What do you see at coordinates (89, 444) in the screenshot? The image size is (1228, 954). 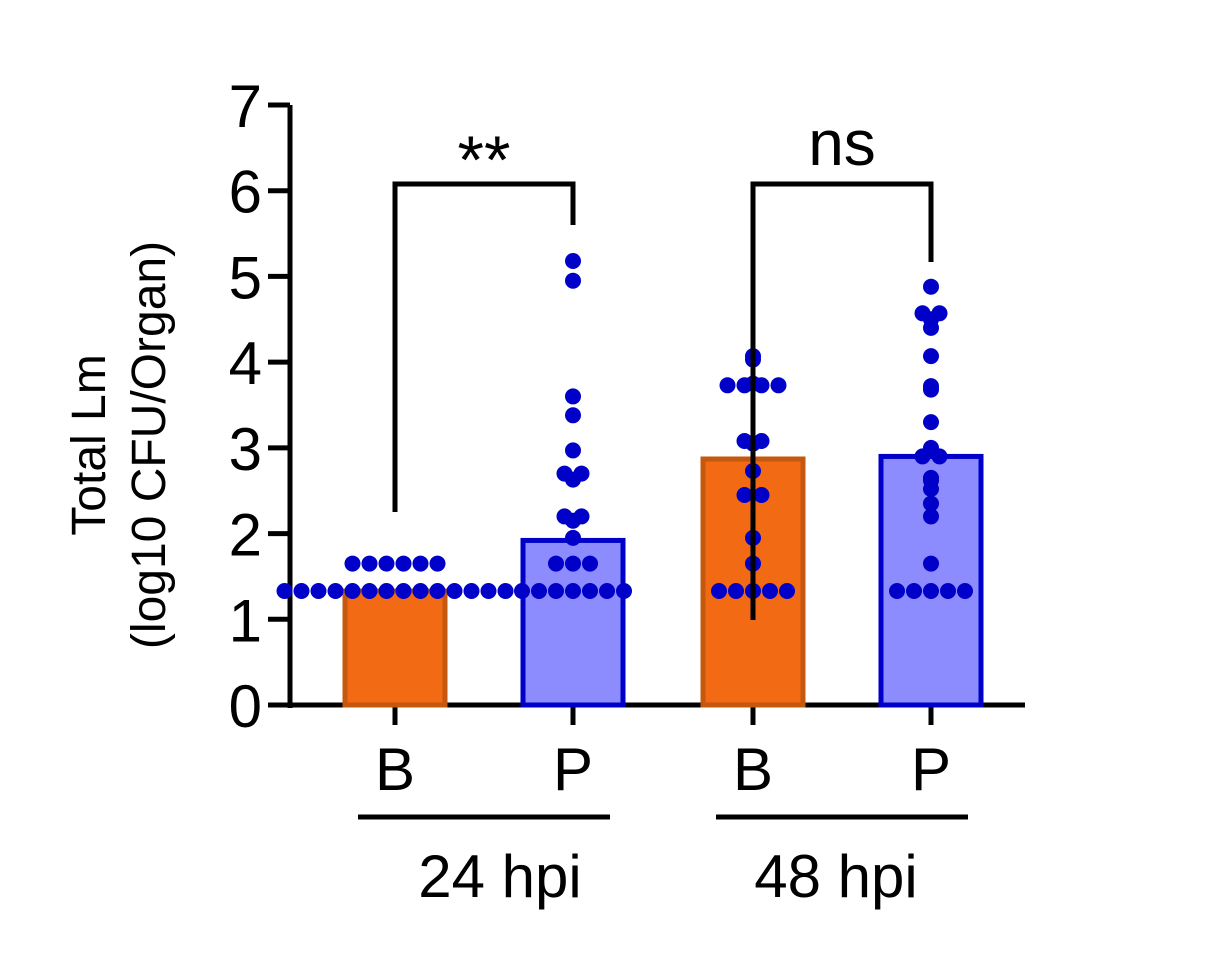 I see `y-axis-label-line1: Total Lm` at bounding box center [89, 444].